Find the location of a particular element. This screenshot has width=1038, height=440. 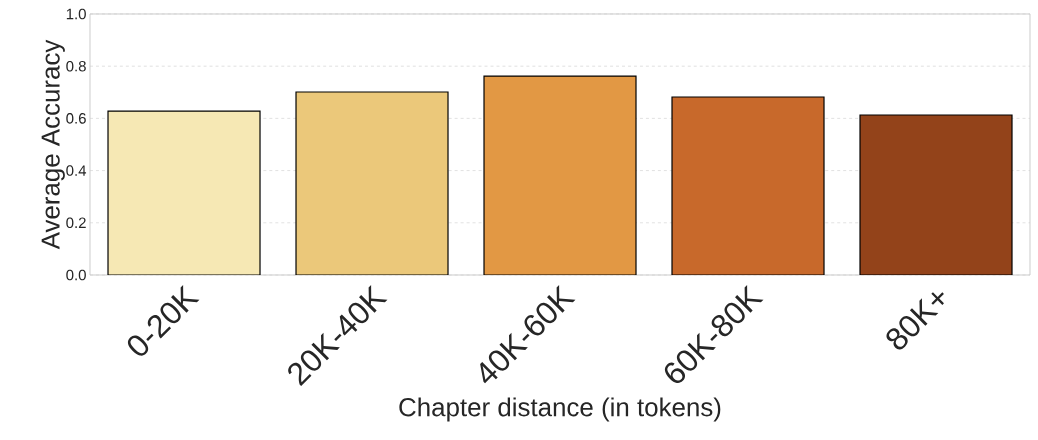

y-tick-label: 0.2 is located at coordinates (76, 223).